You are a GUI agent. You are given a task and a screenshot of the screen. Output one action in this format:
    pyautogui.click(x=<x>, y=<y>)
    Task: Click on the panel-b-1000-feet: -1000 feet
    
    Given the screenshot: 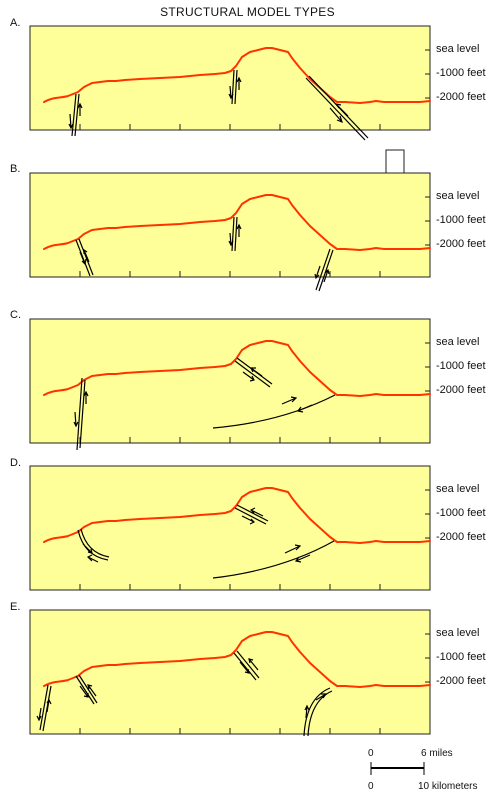 What is the action you would take?
    pyautogui.click(x=461, y=220)
    